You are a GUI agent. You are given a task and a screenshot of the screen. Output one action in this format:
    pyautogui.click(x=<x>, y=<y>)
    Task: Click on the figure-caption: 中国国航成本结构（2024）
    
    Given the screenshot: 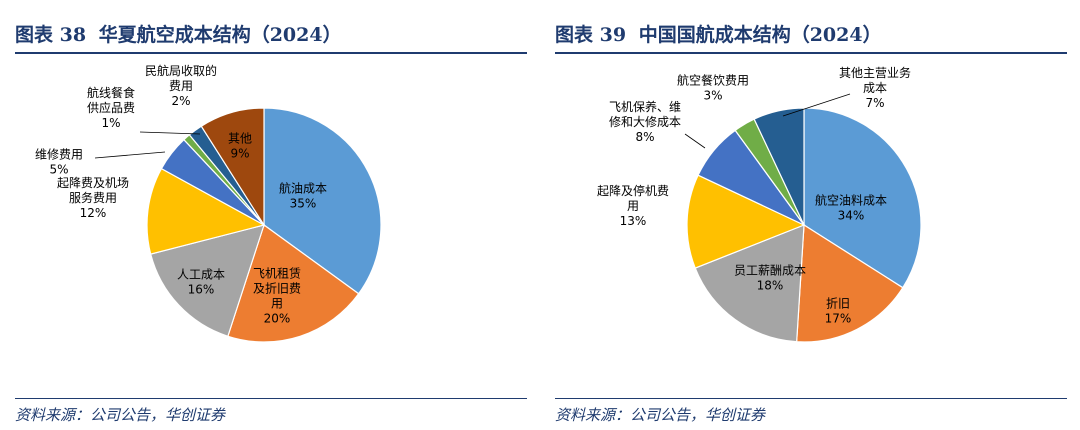 What is the action you would take?
    pyautogui.click(x=760, y=35)
    